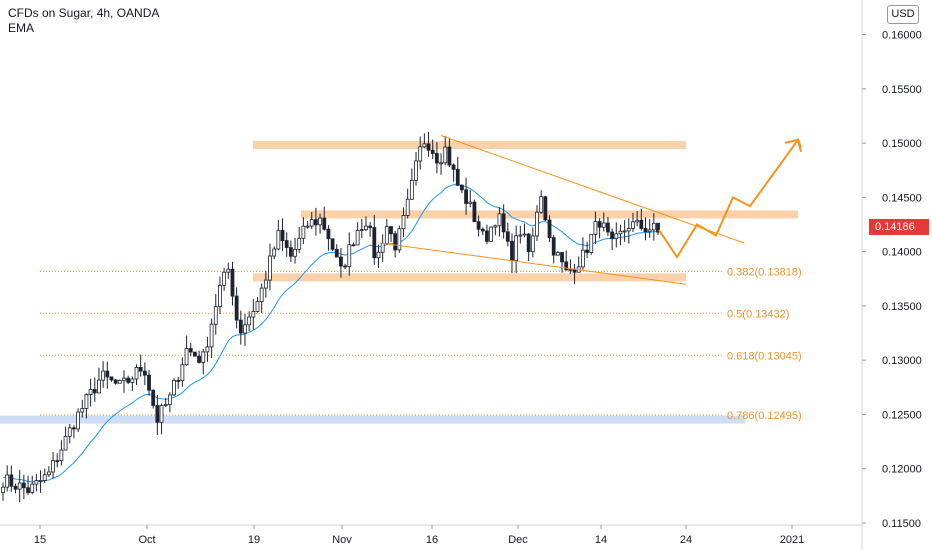 The width and height of the screenshot is (932, 550). Describe the element at coordinates (902, 36) in the screenshot. I see `y-tick-label: 0.16000` at that location.